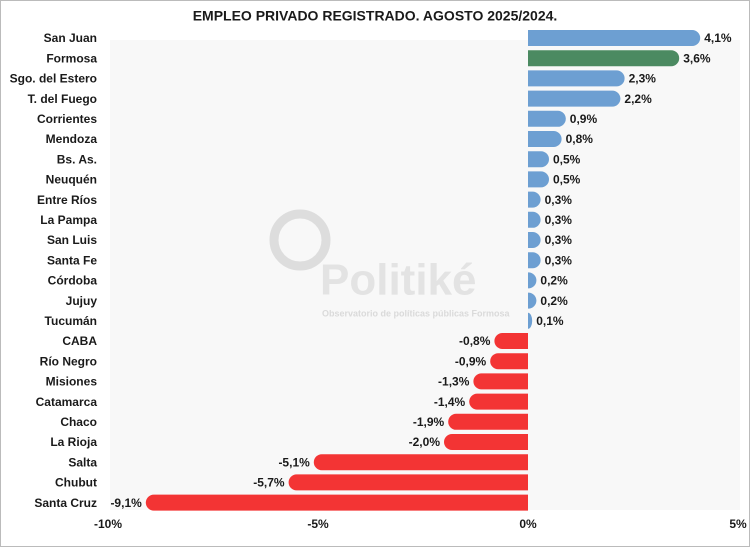  Describe the element at coordinates (78, 422) in the screenshot. I see `y-tick-label: Chaco` at that location.